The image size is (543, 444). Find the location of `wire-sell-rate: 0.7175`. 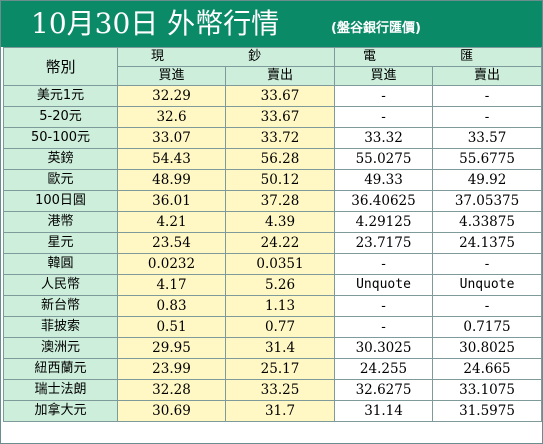

wire-sell-rate: 0.7175 is located at coordinates (487, 327).